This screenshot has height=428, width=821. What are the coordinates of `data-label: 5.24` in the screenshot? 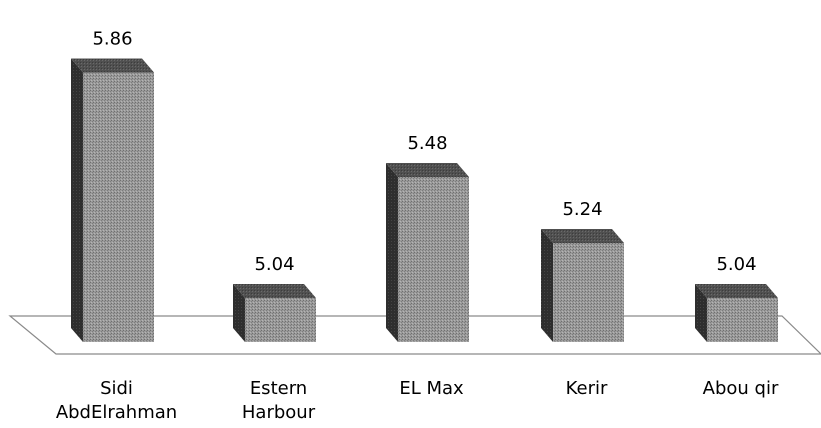 It's located at (582, 209).